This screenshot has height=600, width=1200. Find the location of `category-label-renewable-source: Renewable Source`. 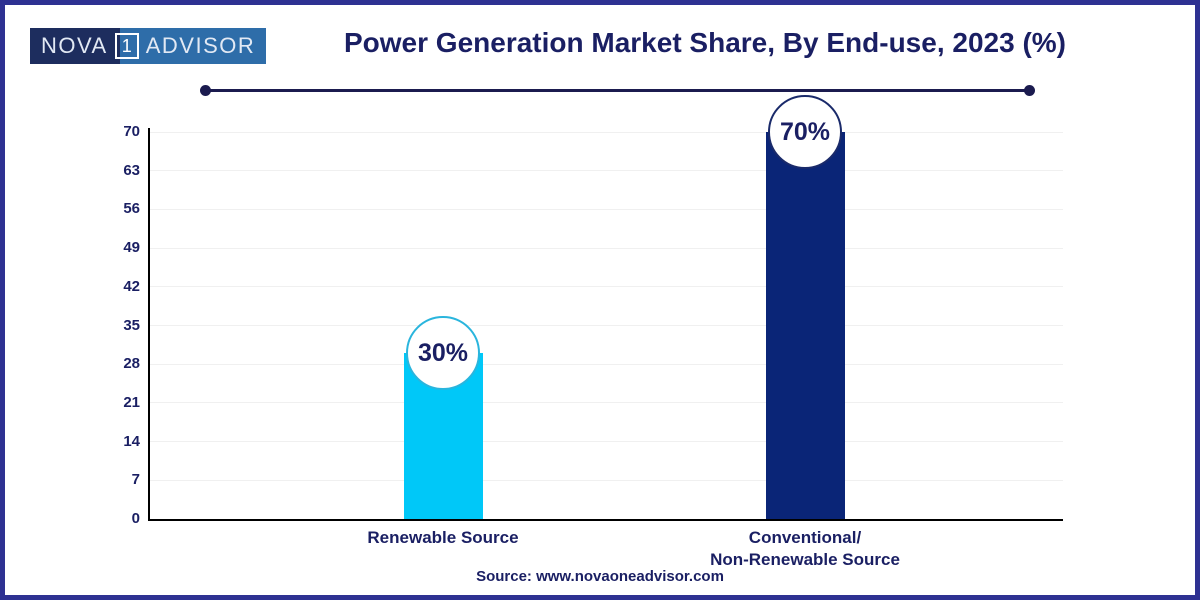

category-label-renewable-source: Renewable Source is located at coordinates (443, 537).